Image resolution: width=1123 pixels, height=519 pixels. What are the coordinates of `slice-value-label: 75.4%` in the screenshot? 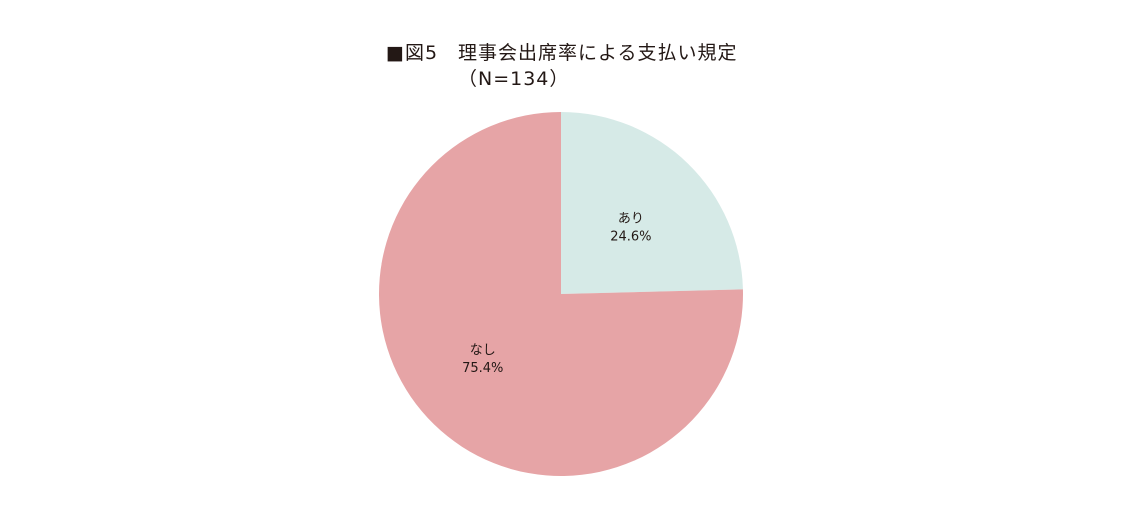 It's located at (482, 368).